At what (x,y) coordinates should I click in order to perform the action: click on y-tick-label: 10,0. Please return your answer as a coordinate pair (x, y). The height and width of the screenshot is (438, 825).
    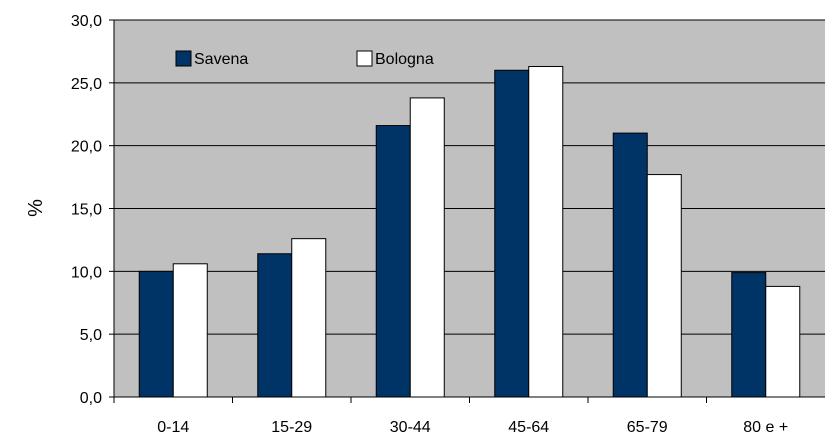
    Looking at the image, I should click on (86, 272).